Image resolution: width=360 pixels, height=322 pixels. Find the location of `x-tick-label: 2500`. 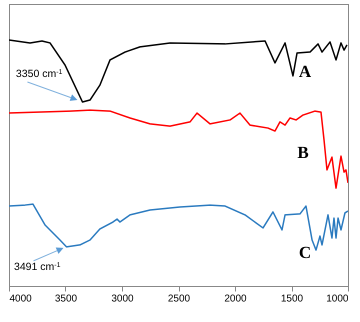

x-tick-label: 2500 is located at coordinates (179, 299).